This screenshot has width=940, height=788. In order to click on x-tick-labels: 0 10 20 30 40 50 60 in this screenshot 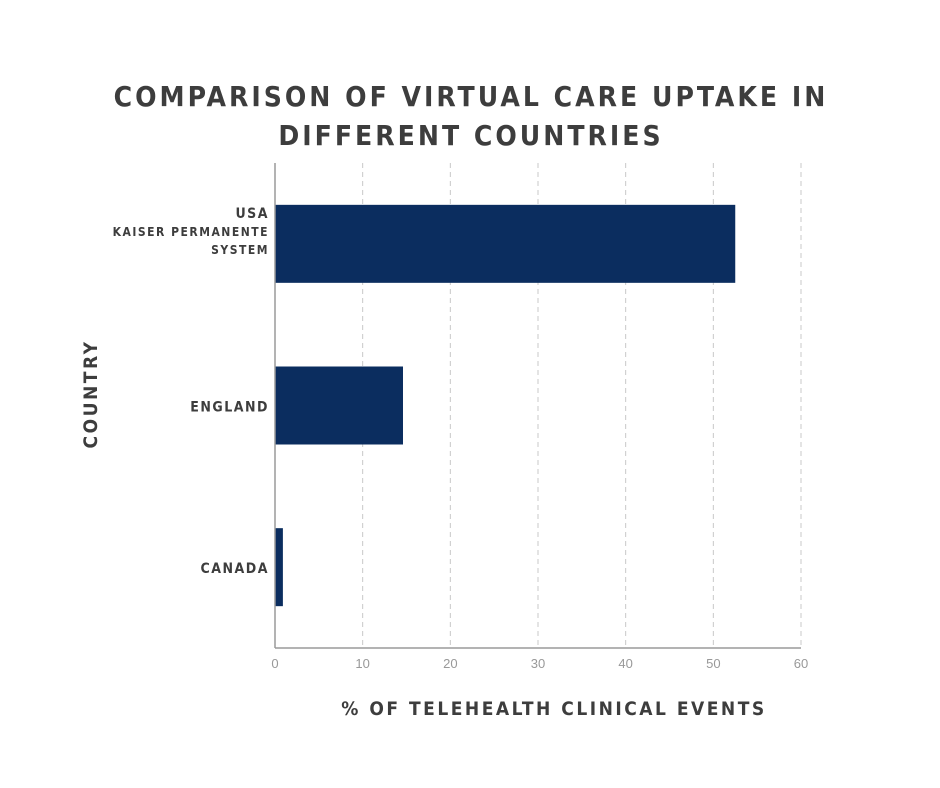, I will do `click(539, 663)`.